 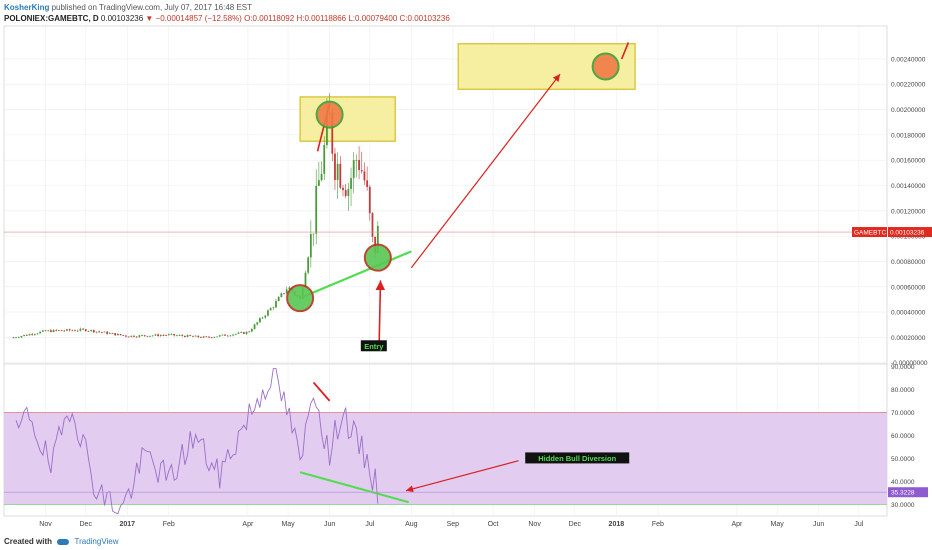 I want to click on open-value: O:0.00118092, so click(x=269, y=18).